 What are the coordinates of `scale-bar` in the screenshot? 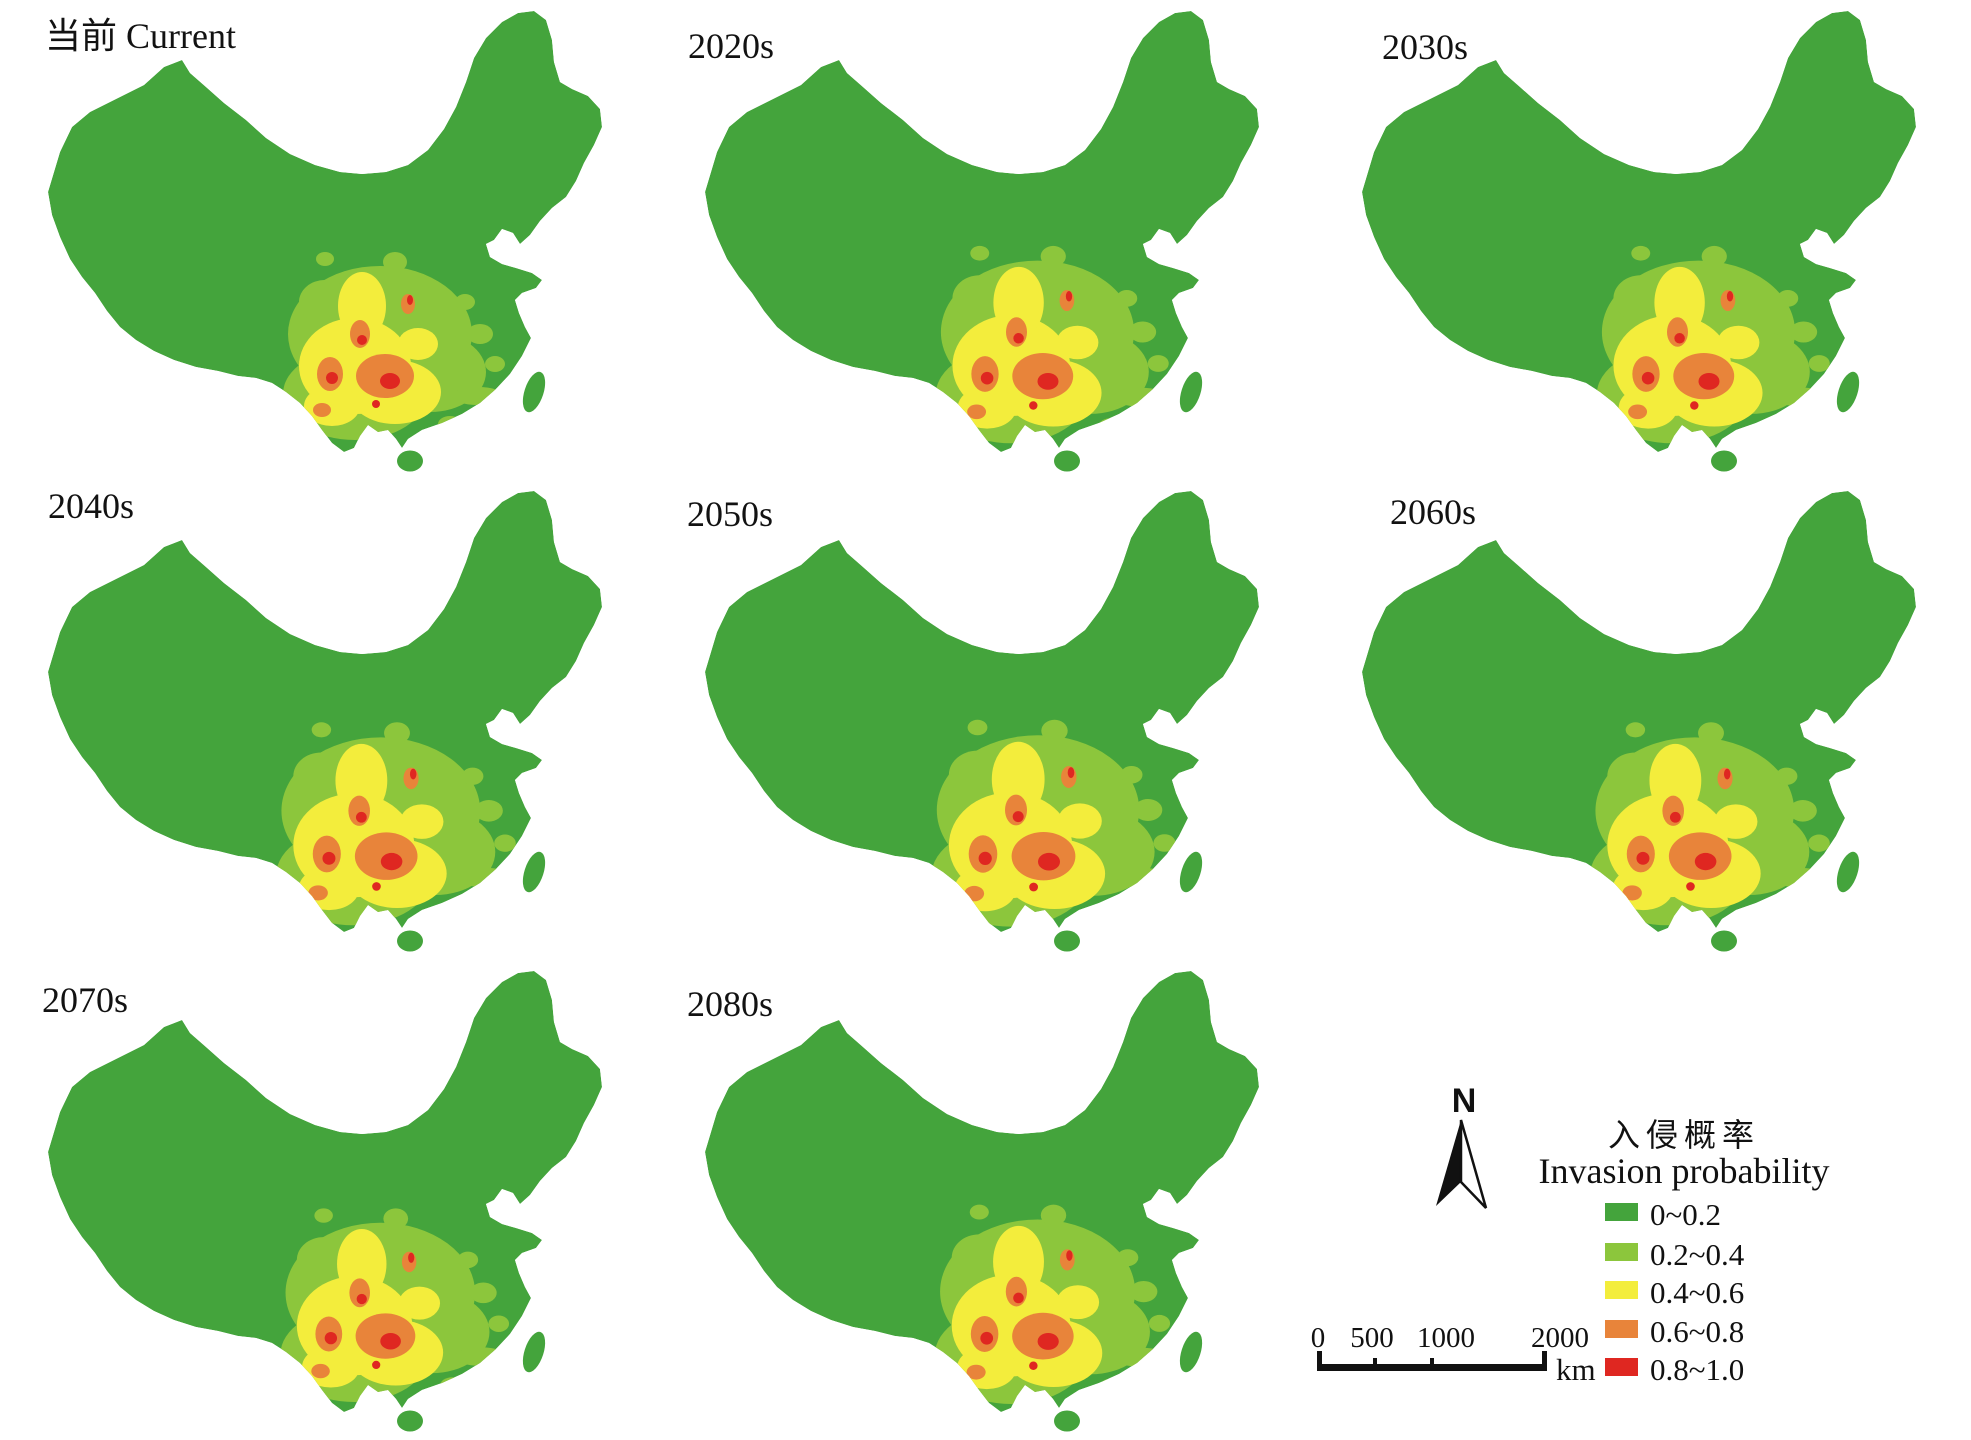 It's located at (1432, 1361).